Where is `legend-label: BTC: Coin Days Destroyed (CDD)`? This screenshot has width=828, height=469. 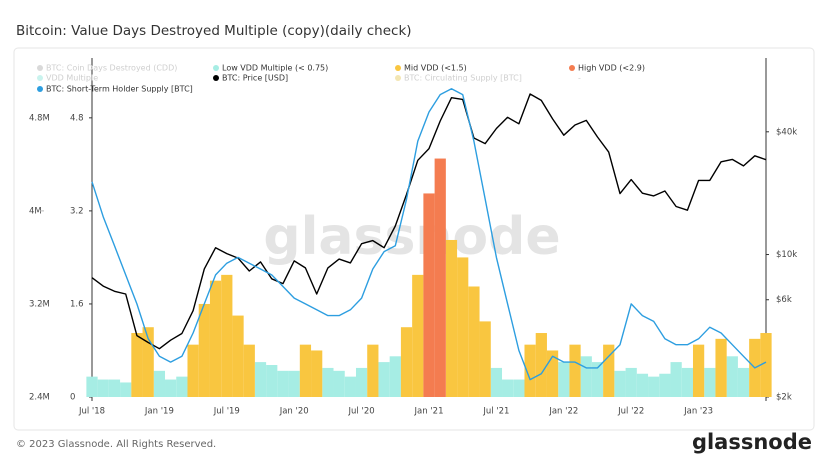 legend-label: BTC: Coin Days Destroyed (CDD) is located at coordinates (111, 68).